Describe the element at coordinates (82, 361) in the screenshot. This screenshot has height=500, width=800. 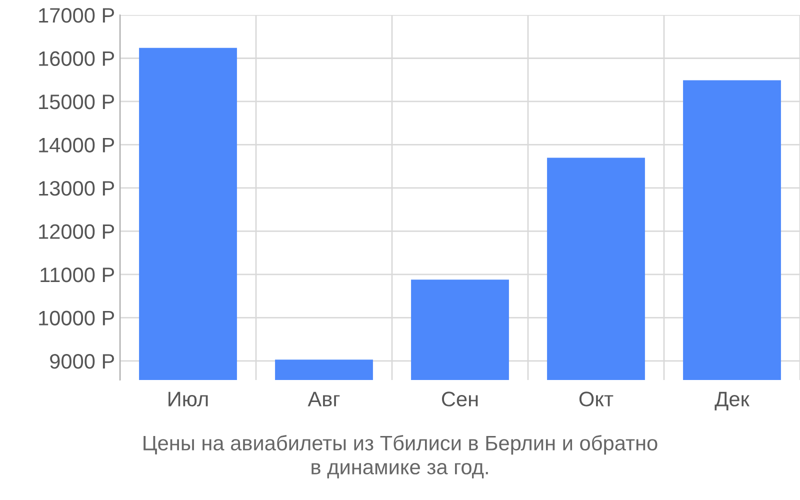
I see `y-tick-label: 9000 Р` at that location.